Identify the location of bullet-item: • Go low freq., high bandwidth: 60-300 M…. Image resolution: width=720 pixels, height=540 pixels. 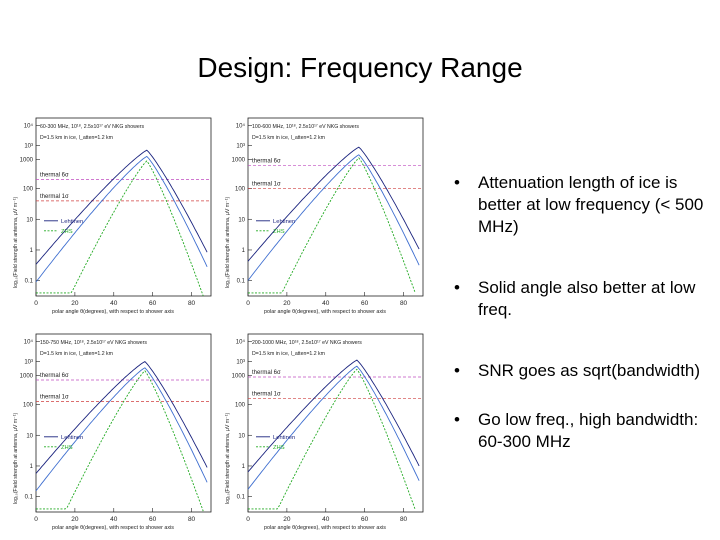
(583, 431).